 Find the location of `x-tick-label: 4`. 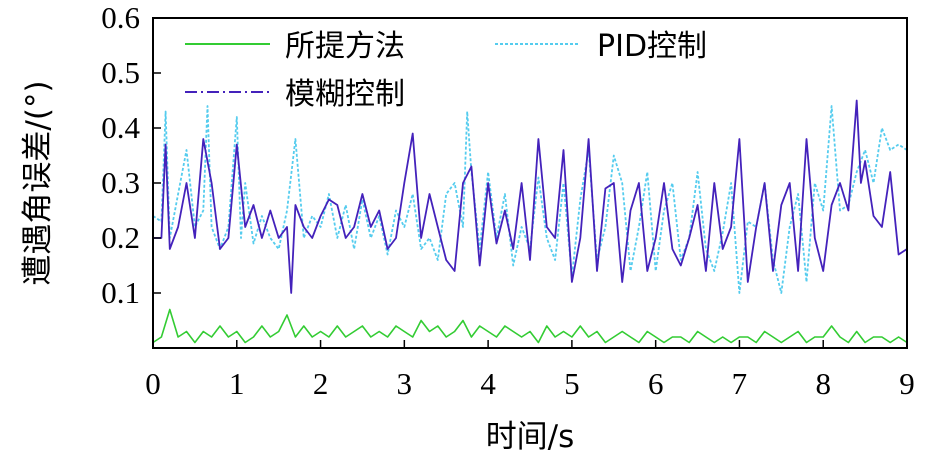

x-tick-label: 4 is located at coordinates (488, 383).